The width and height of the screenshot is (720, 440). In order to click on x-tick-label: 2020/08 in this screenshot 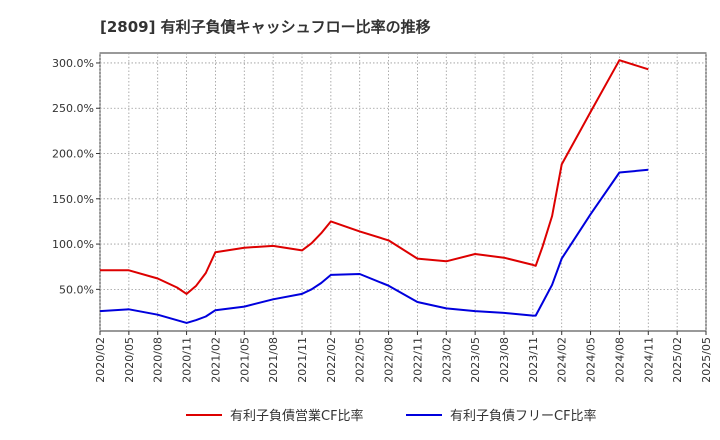, I will do `click(158, 360)`.